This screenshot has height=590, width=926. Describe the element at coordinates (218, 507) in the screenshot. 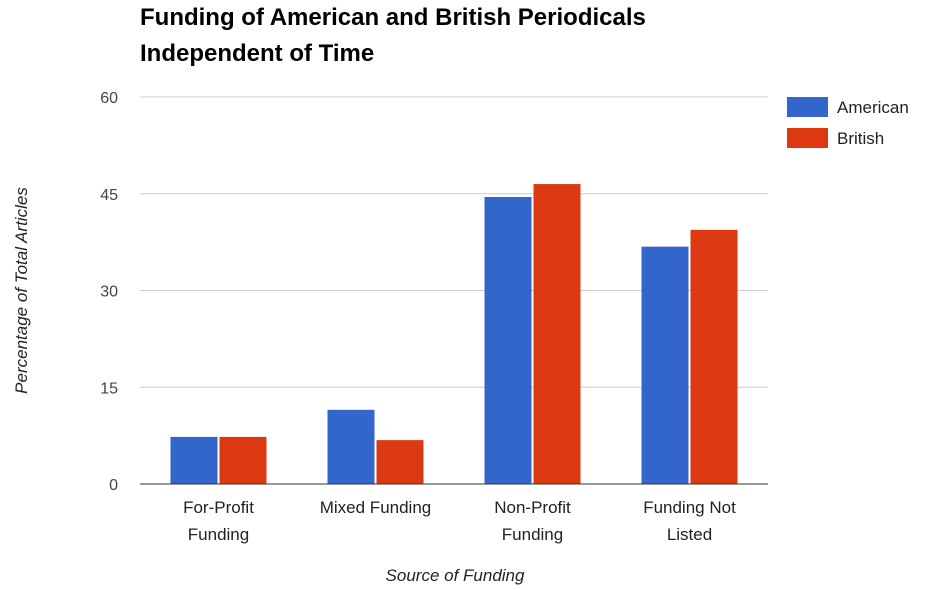

I see `x-category-label-line: For-Profit` at that location.